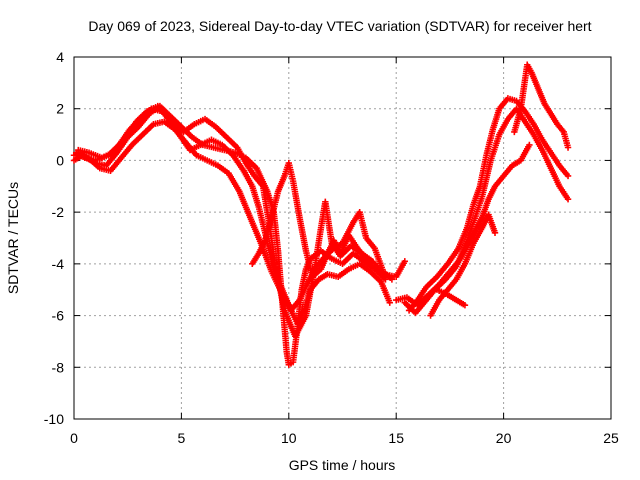 This screenshot has height=480, width=640. What do you see at coordinates (58, 264) in the screenshot?
I see `y-tick-label: -4` at bounding box center [58, 264].